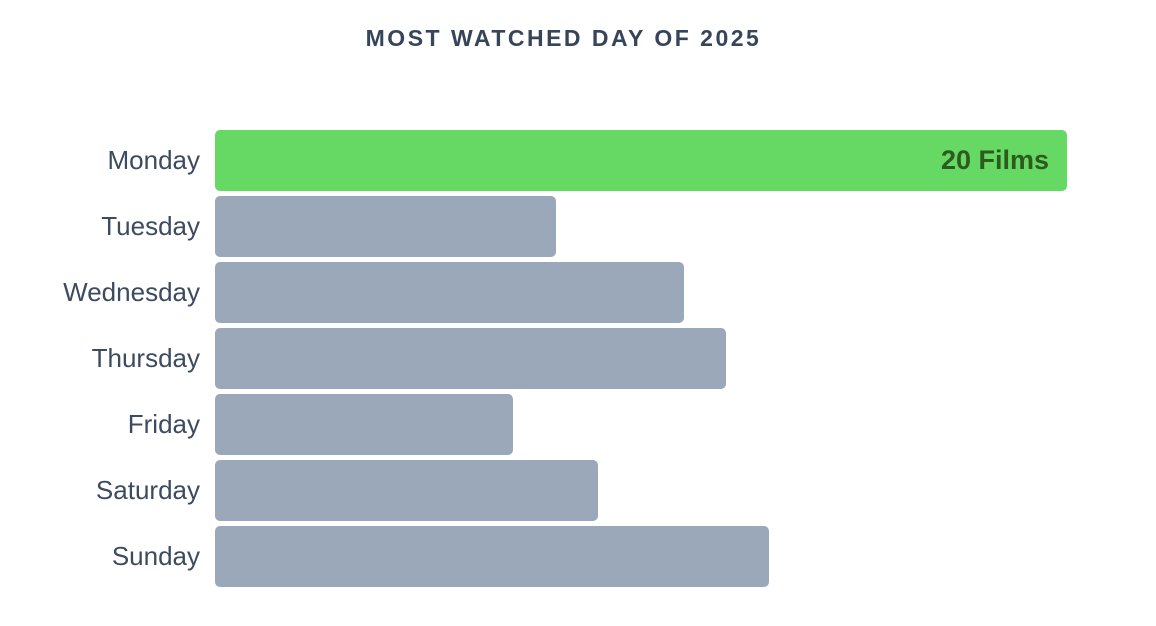  Describe the element at coordinates (150, 226) in the screenshot. I see `category-label-tuesday: Tuesday` at that location.